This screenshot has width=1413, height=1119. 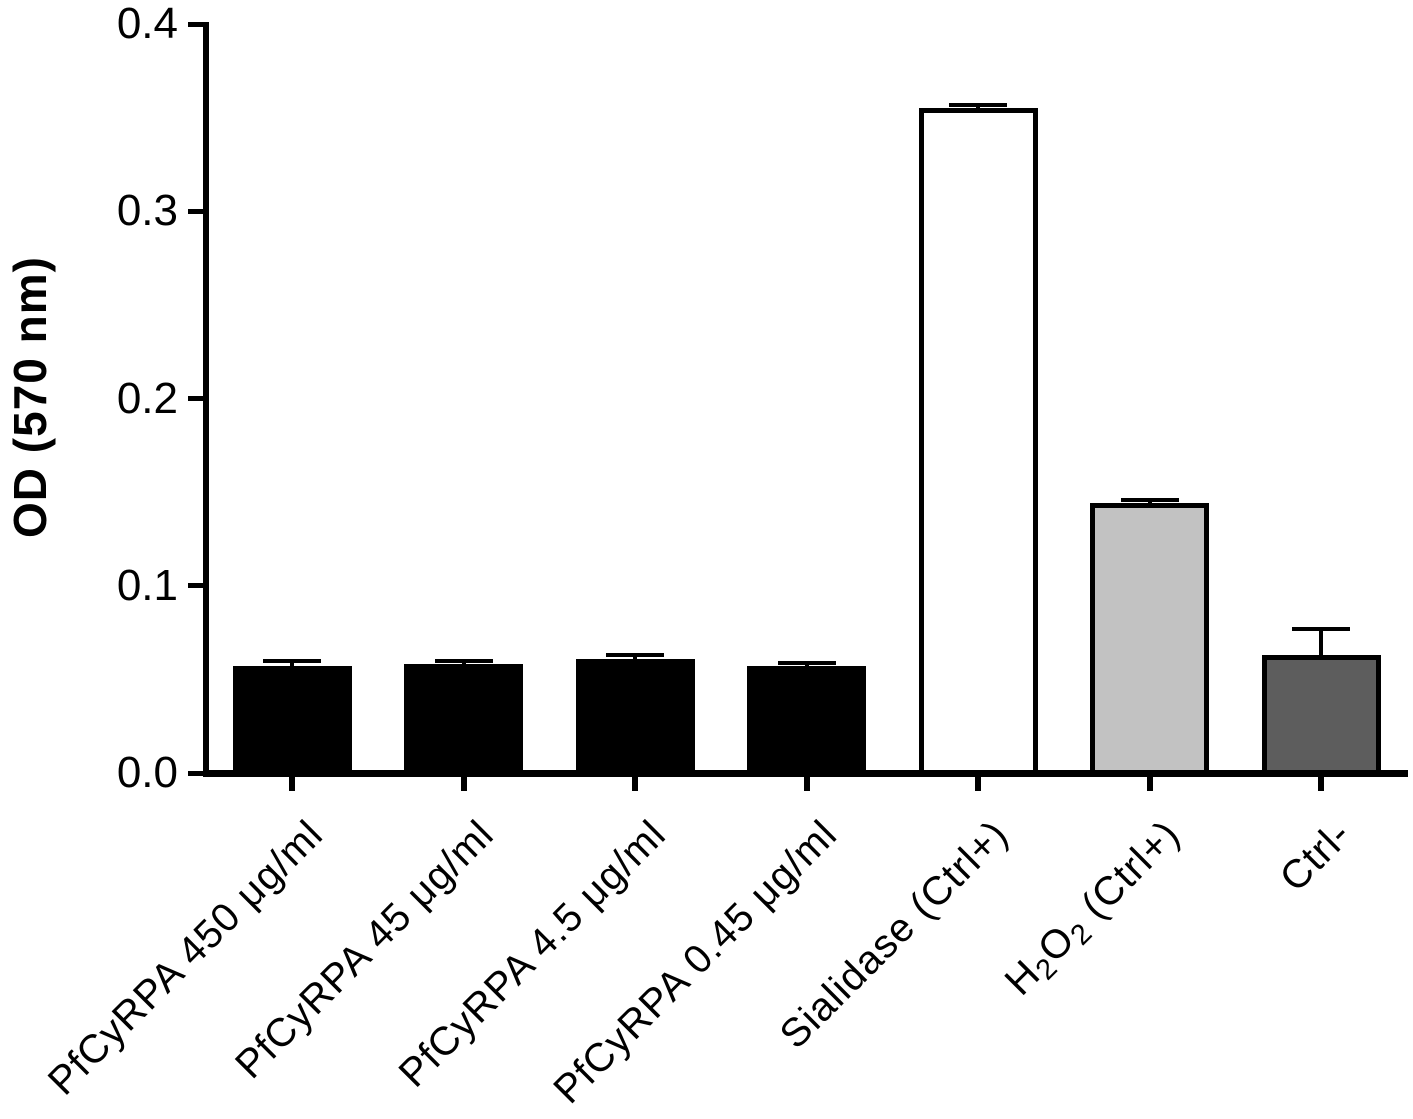 I want to click on category-label-text: PfCyRPA 450 μg/ml, so click(x=185, y=958).